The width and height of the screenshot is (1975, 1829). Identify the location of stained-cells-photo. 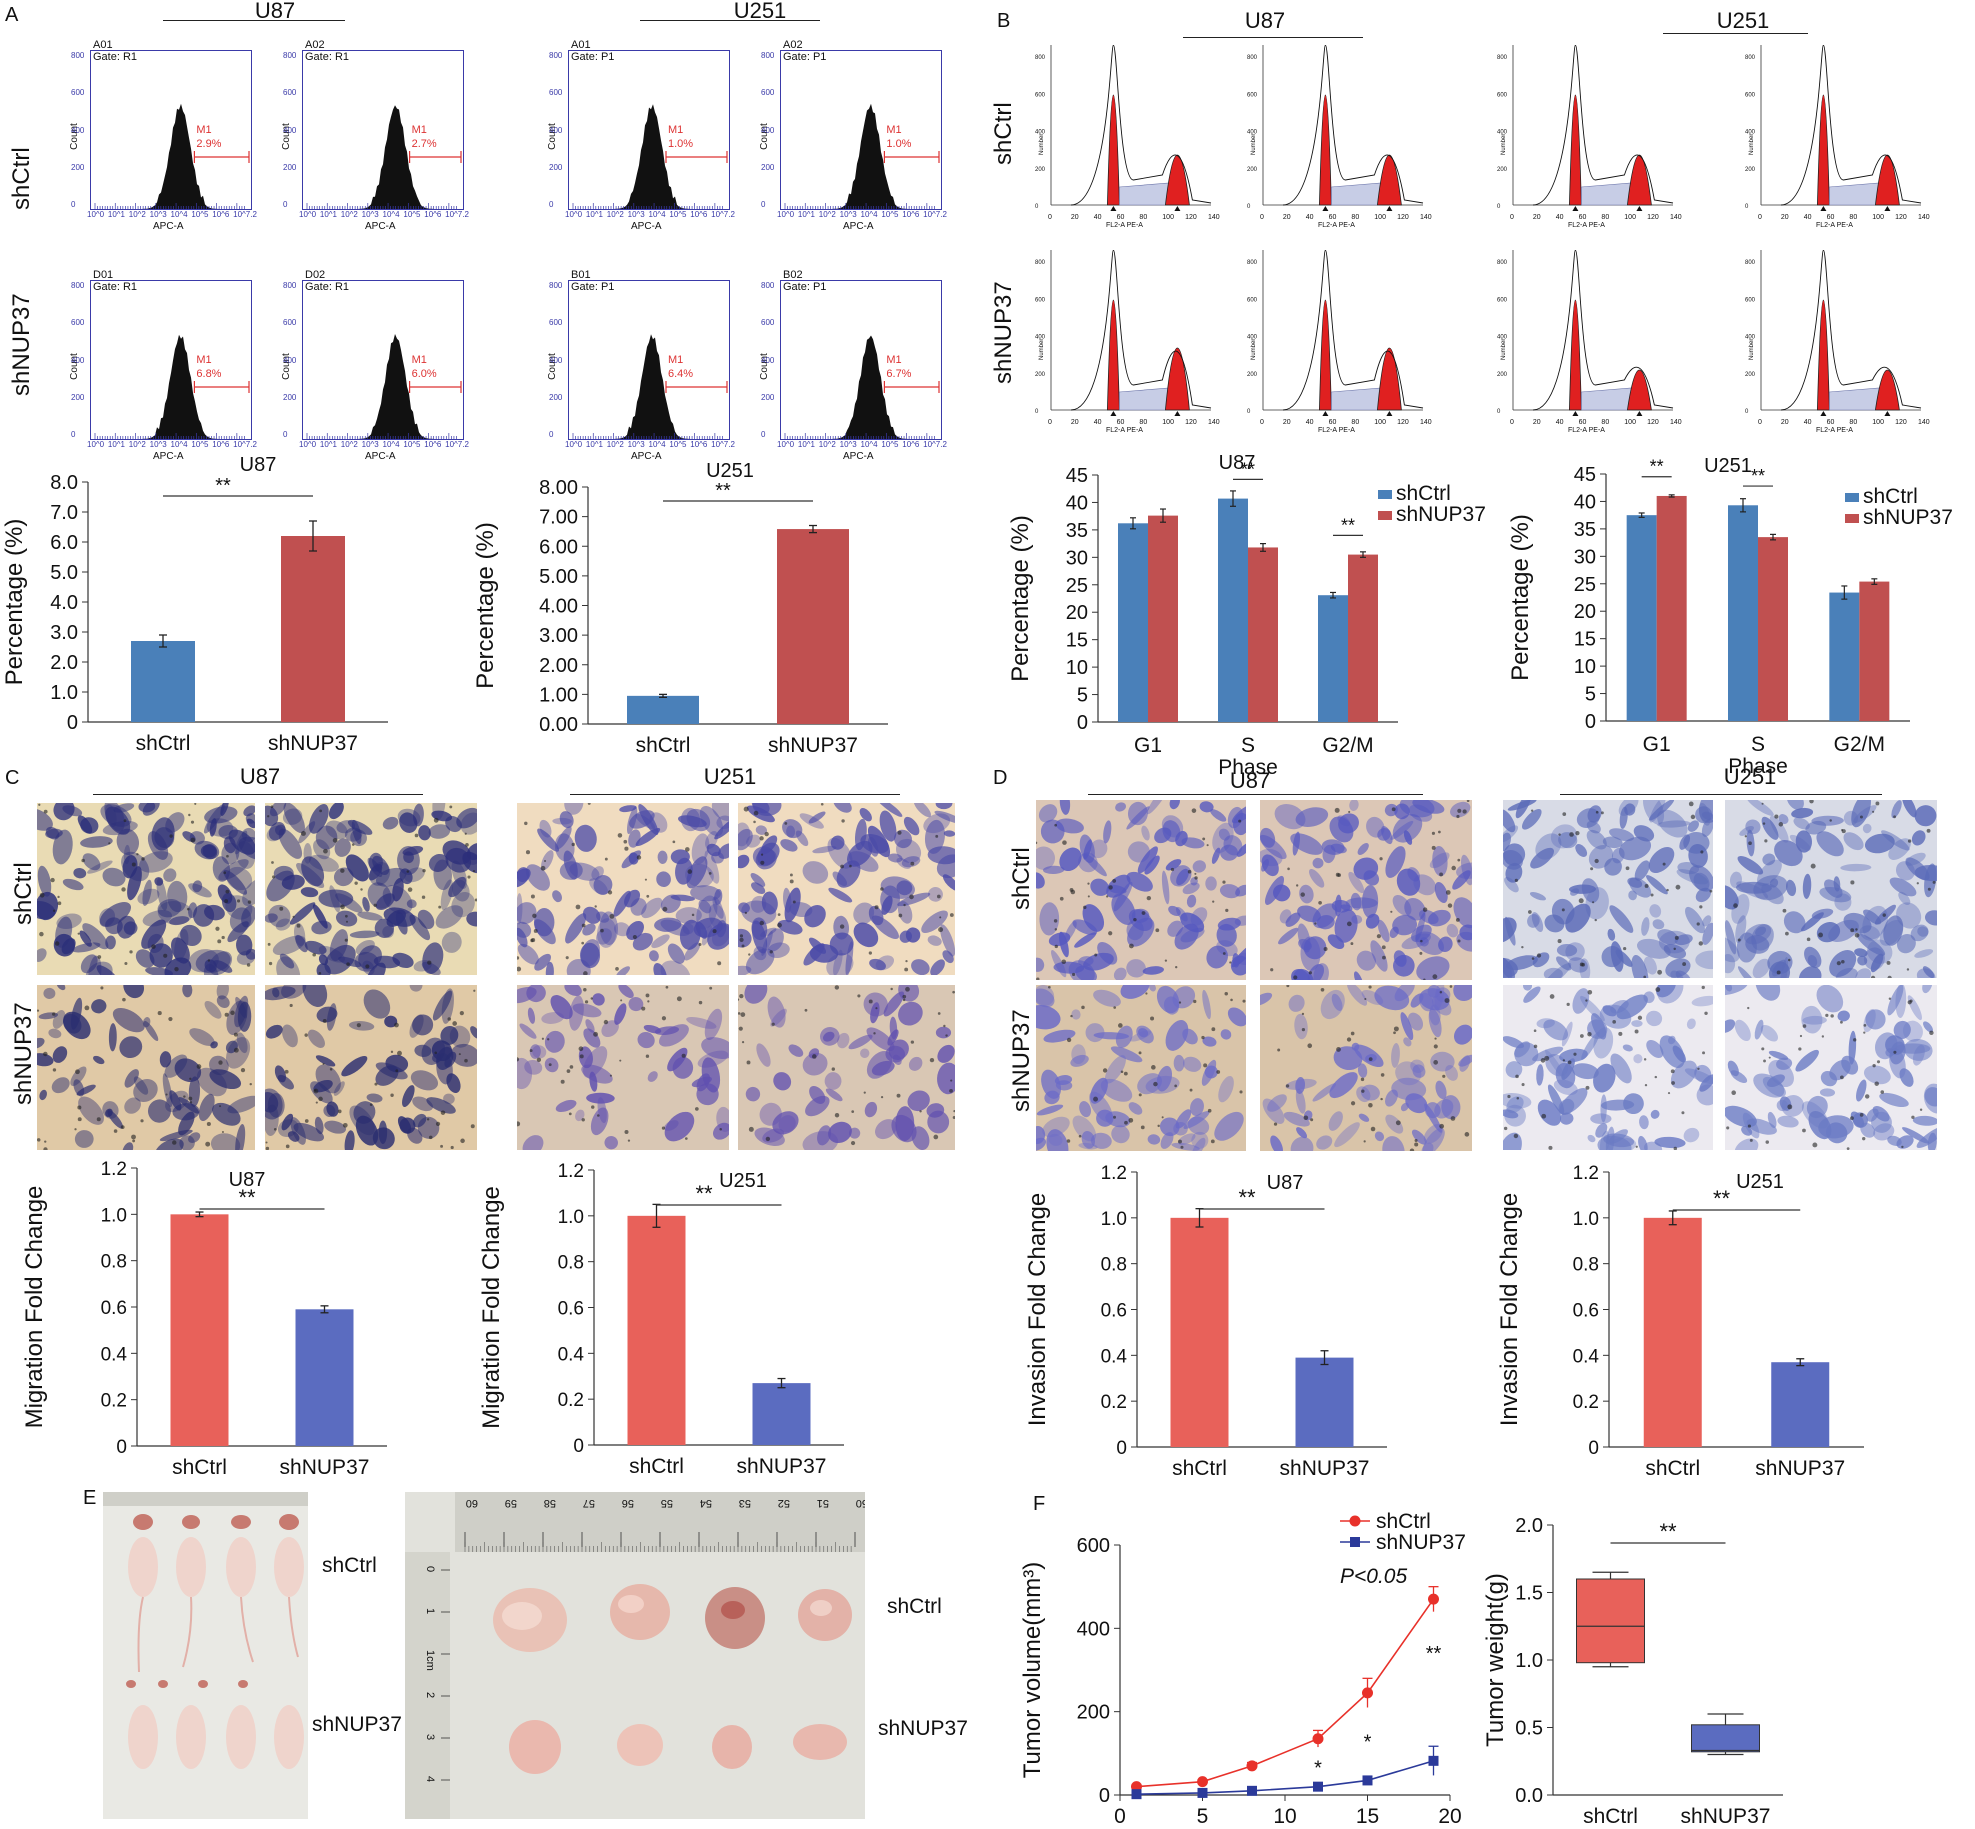
(1141, 1068).